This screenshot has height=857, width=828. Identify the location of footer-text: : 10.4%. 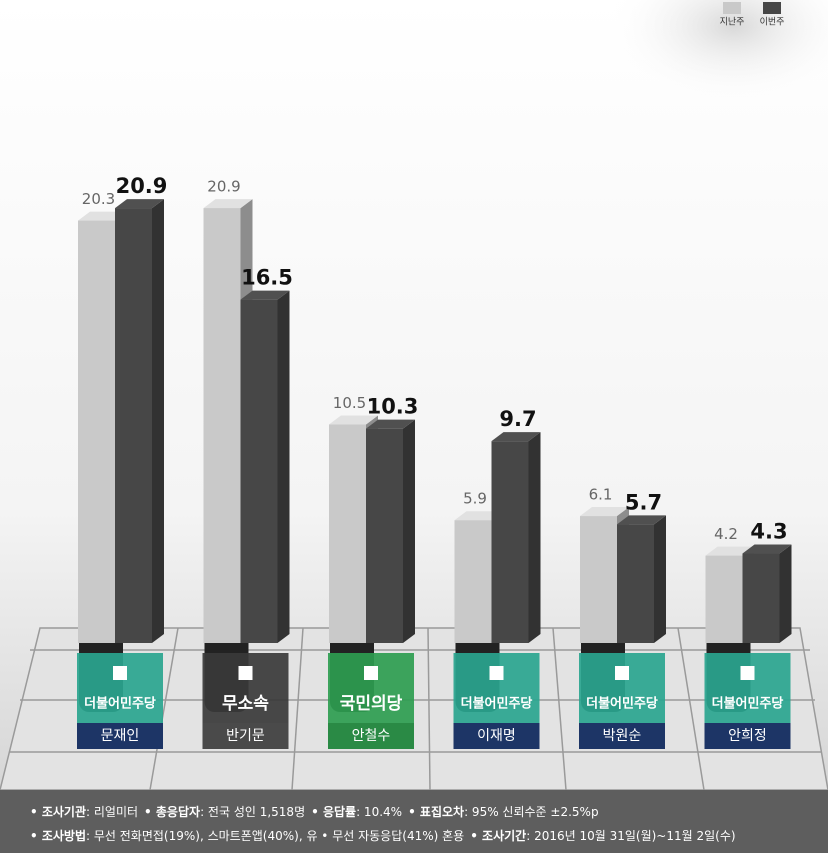
(379, 812).